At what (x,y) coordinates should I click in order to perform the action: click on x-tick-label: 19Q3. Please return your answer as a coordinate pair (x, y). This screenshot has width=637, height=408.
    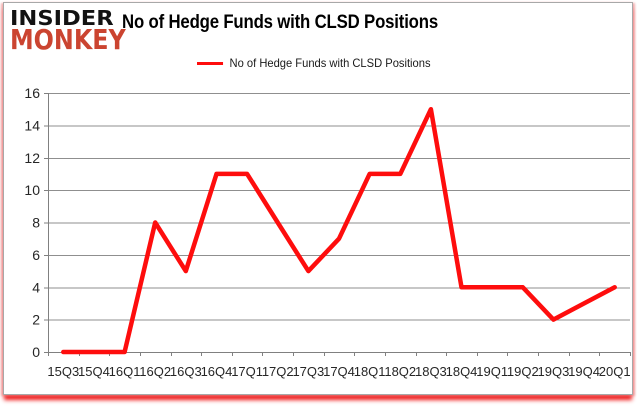
    Looking at the image, I should click on (554, 371).